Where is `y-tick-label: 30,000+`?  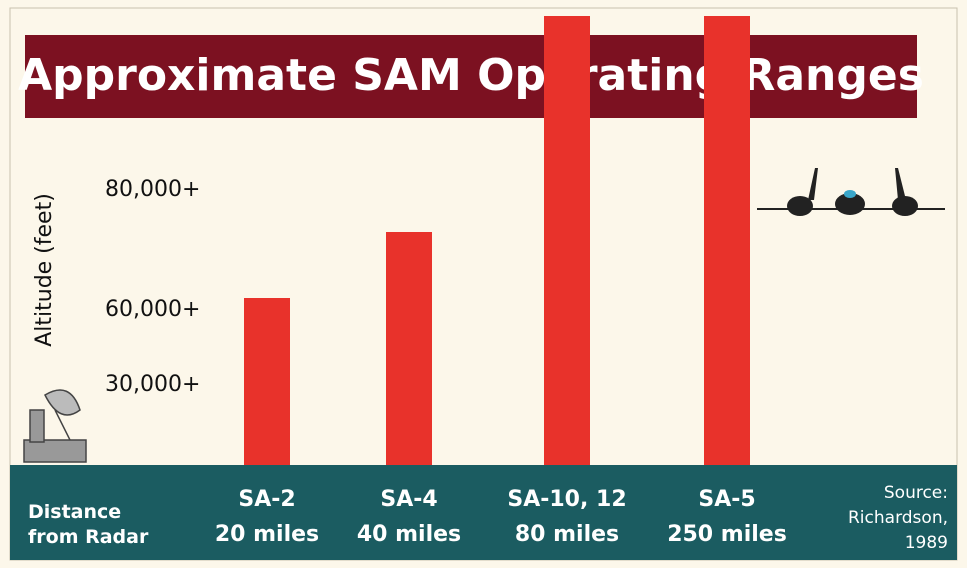 y-tick-label: 30,000+ is located at coordinates (152, 384).